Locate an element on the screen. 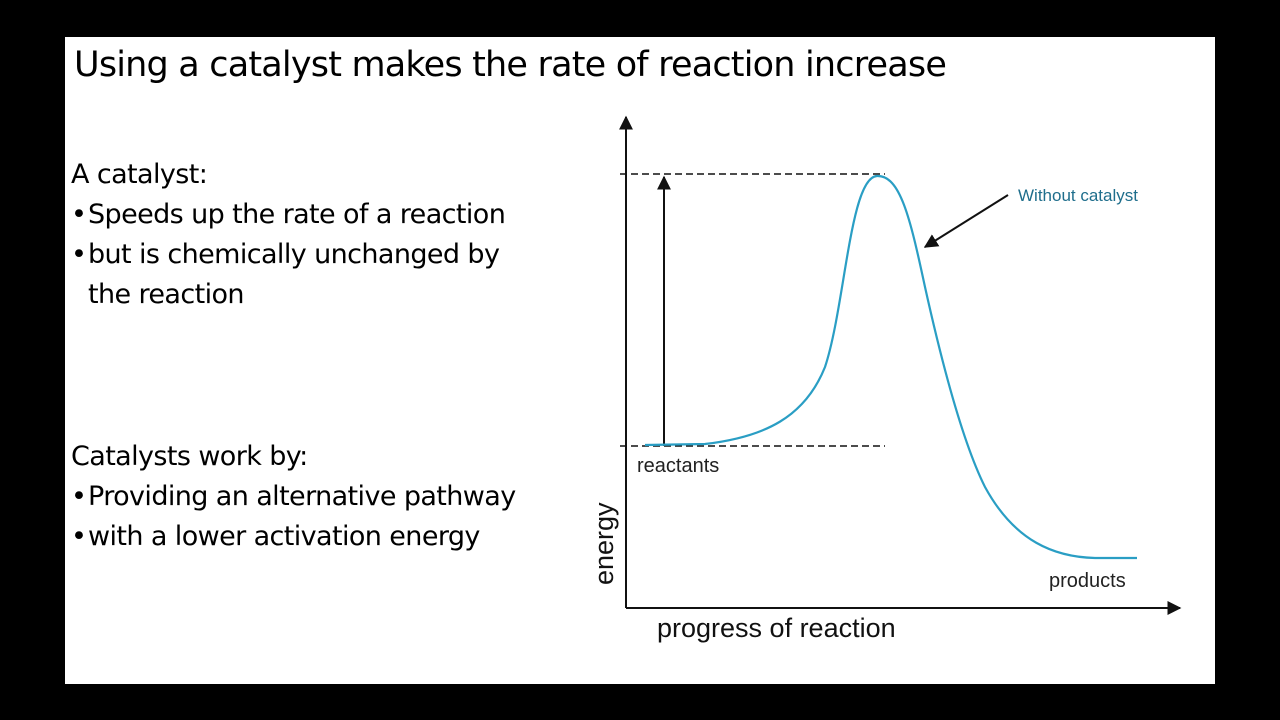  bullet-text: Providing an alternative pathway is located at coordinates (302, 496).